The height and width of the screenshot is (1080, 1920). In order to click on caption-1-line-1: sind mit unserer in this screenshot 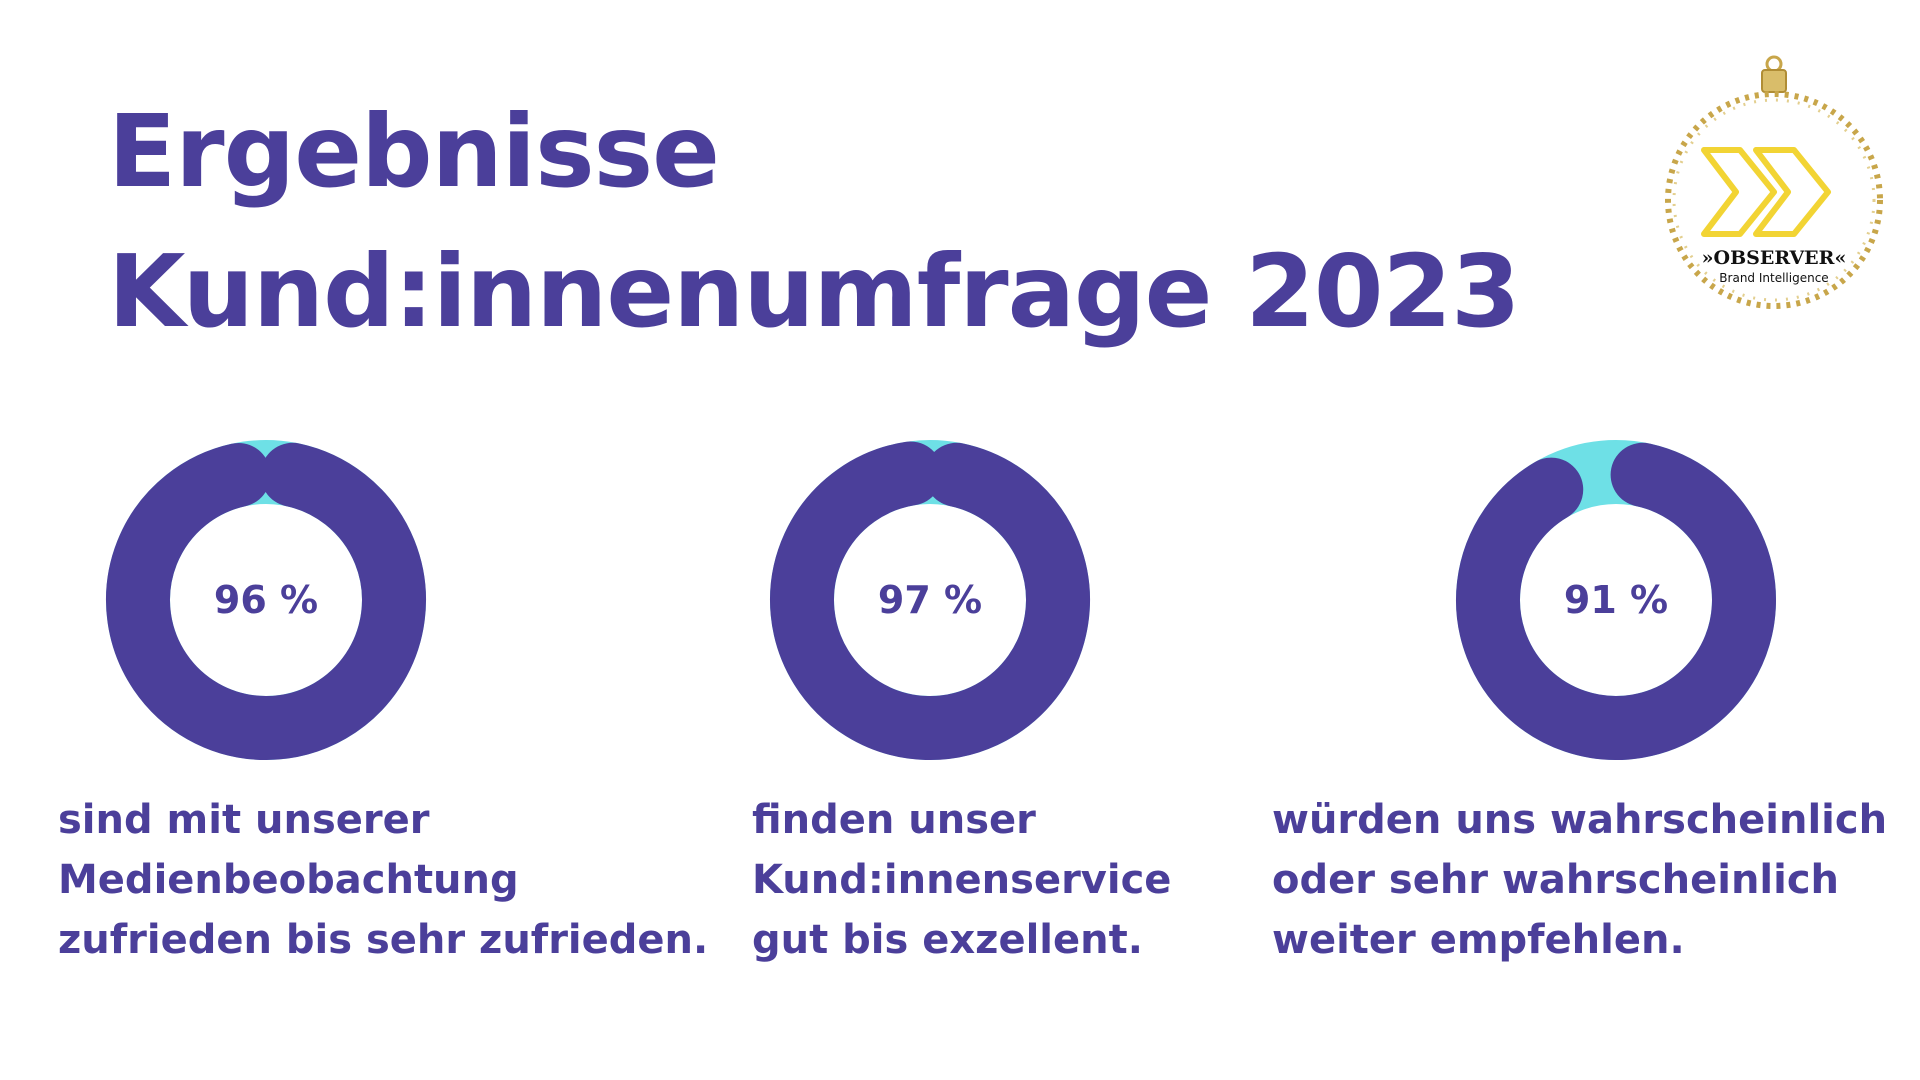, I will do `click(244, 820)`.